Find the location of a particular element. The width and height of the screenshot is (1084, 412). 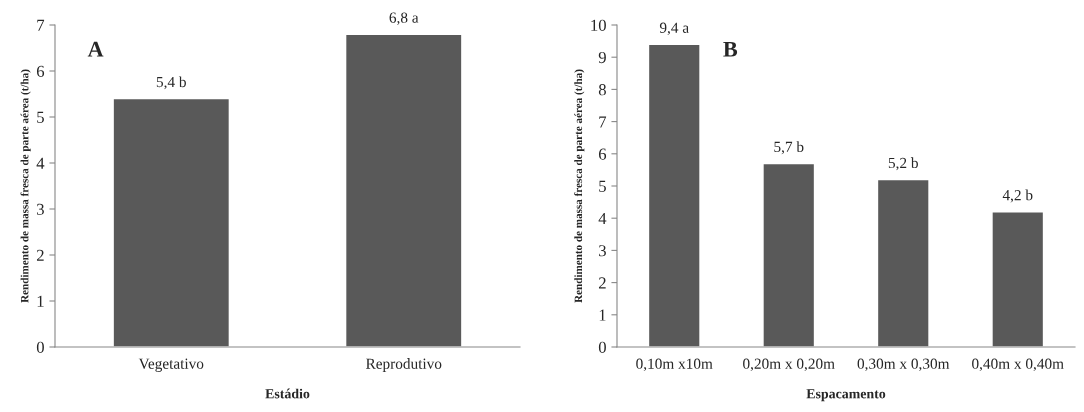

data-label: 5,2 b is located at coordinates (903, 164).